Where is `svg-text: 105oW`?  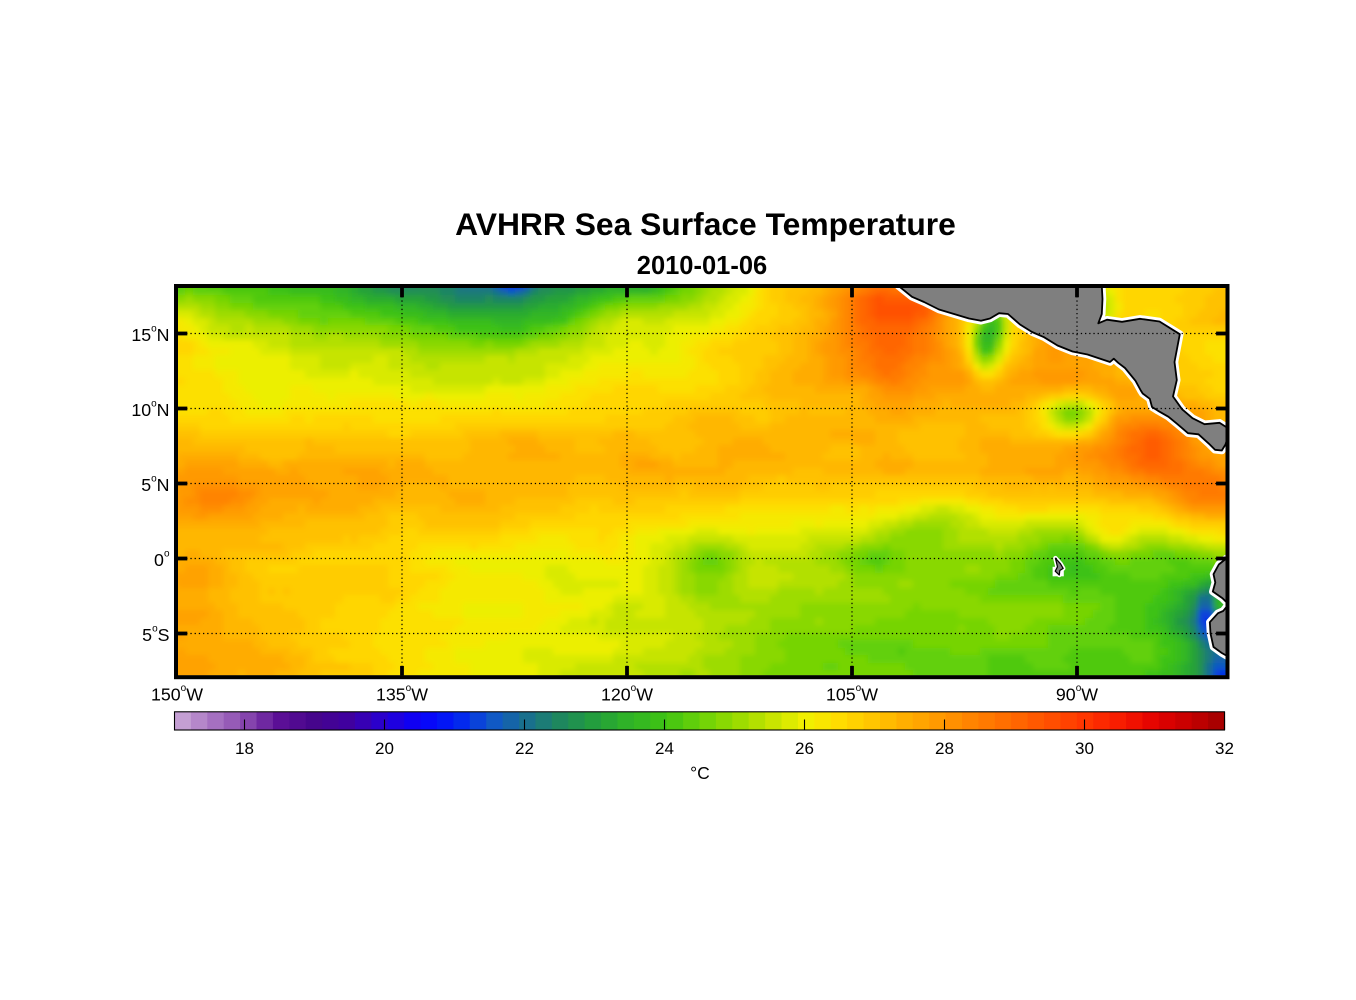
svg-text: 105oW is located at coordinates (852, 694).